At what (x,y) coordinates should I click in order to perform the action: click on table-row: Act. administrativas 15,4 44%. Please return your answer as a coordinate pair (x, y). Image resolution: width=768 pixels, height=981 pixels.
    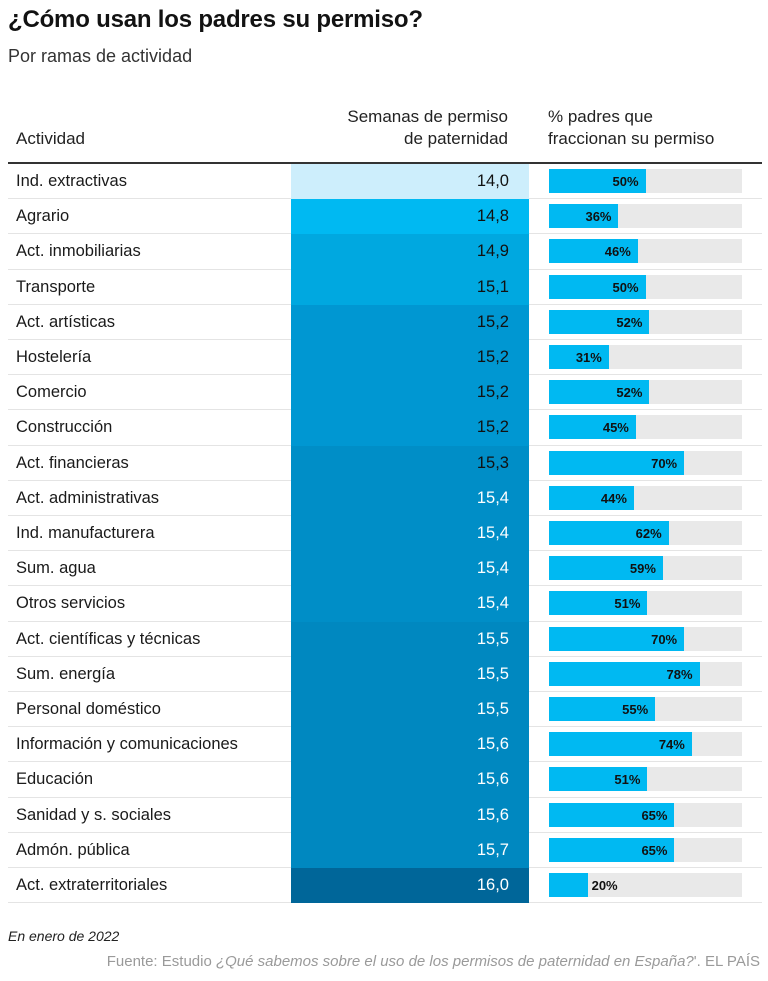
    Looking at the image, I should click on (385, 498).